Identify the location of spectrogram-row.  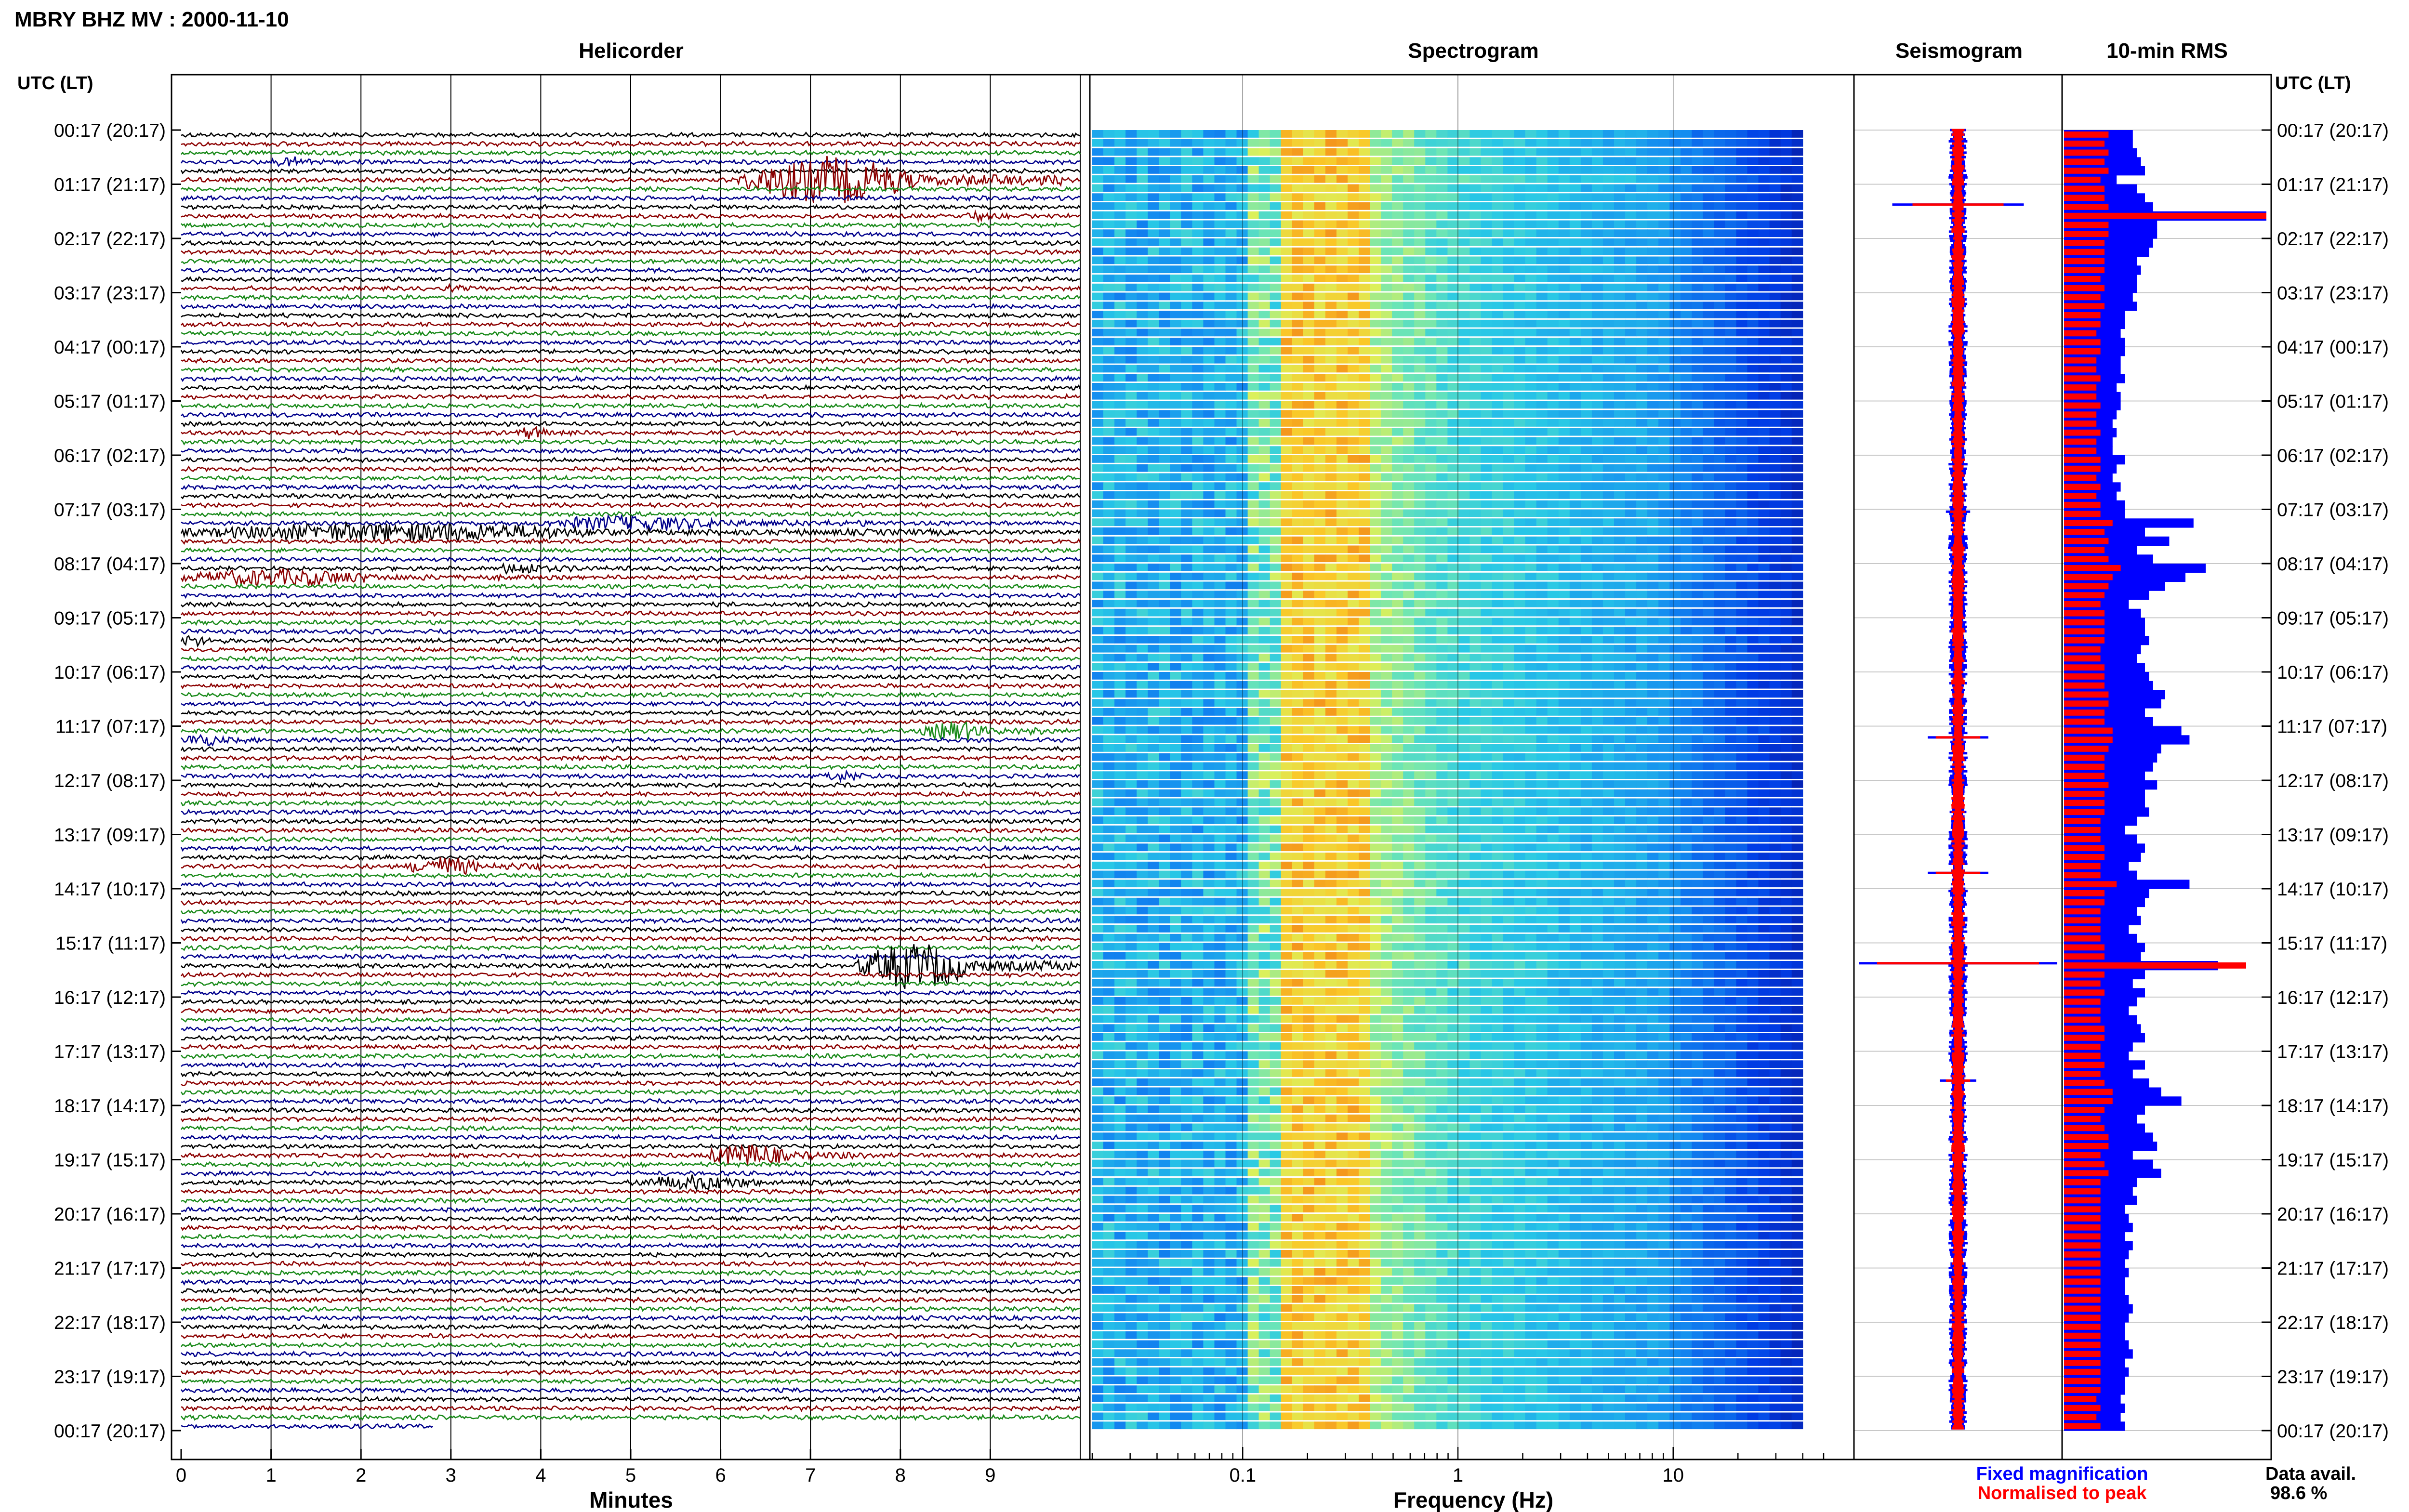
(1447, 161).